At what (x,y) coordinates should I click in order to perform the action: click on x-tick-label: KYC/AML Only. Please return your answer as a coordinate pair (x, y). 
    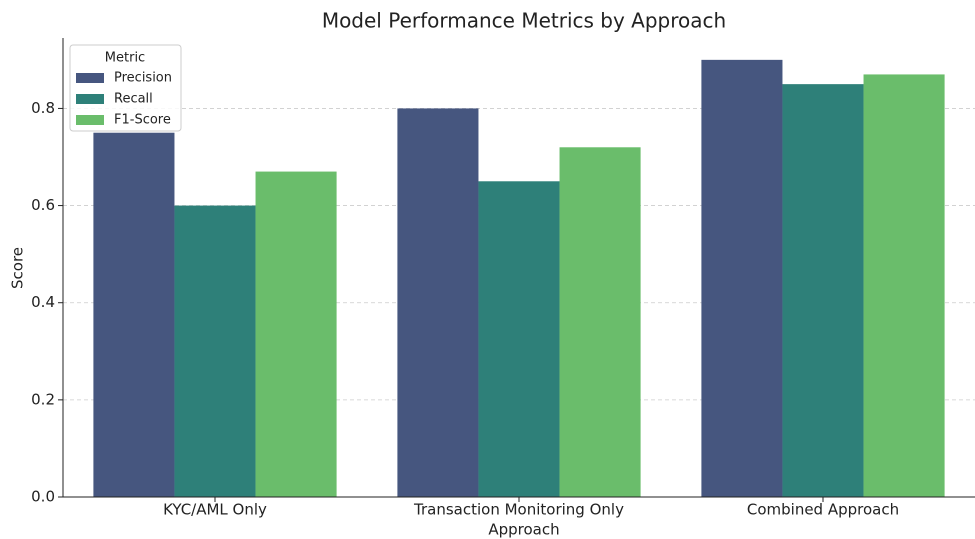
    Looking at the image, I should click on (215, 510).